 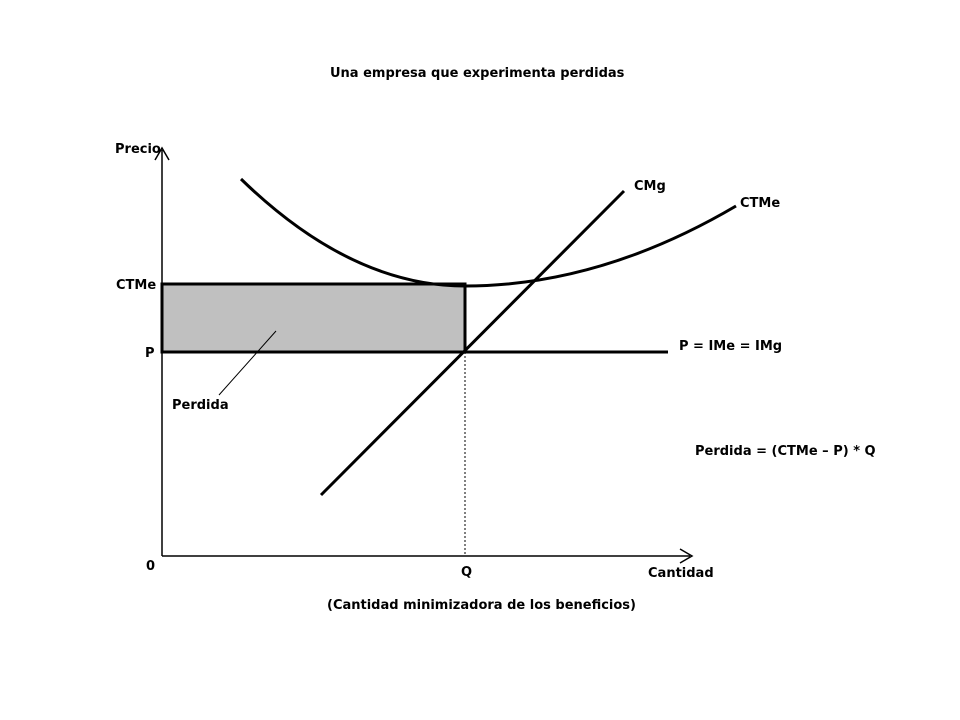 I want to click on cmg-curve, so click(x=472, y=343).